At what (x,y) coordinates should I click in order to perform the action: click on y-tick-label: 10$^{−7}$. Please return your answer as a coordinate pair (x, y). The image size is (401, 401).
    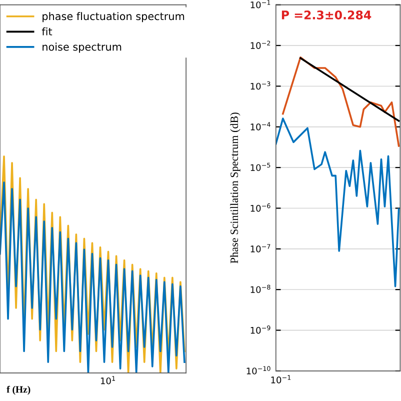
    Looking at the image, I should click on (260, 248).